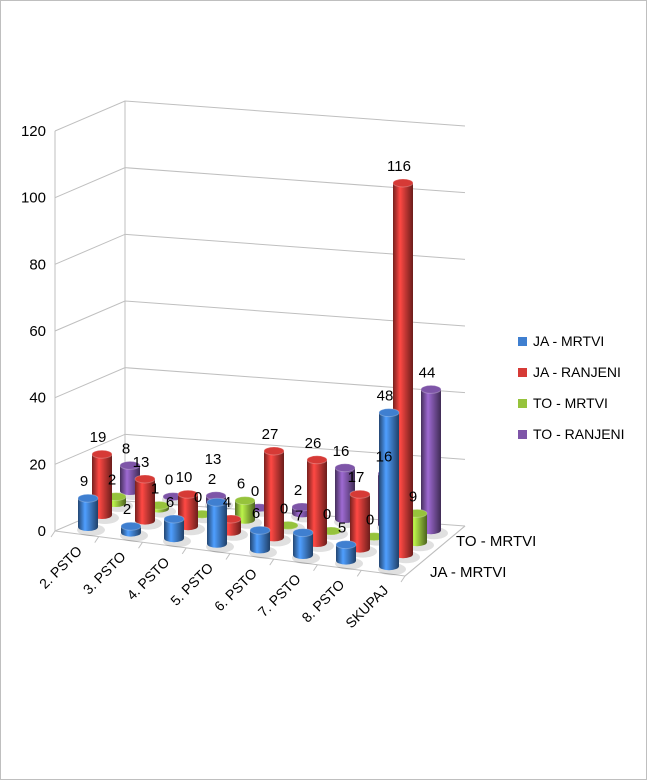  Describe the element at coordinates (299, 516) in the screenshot. I see `data-label: 7` at that location.